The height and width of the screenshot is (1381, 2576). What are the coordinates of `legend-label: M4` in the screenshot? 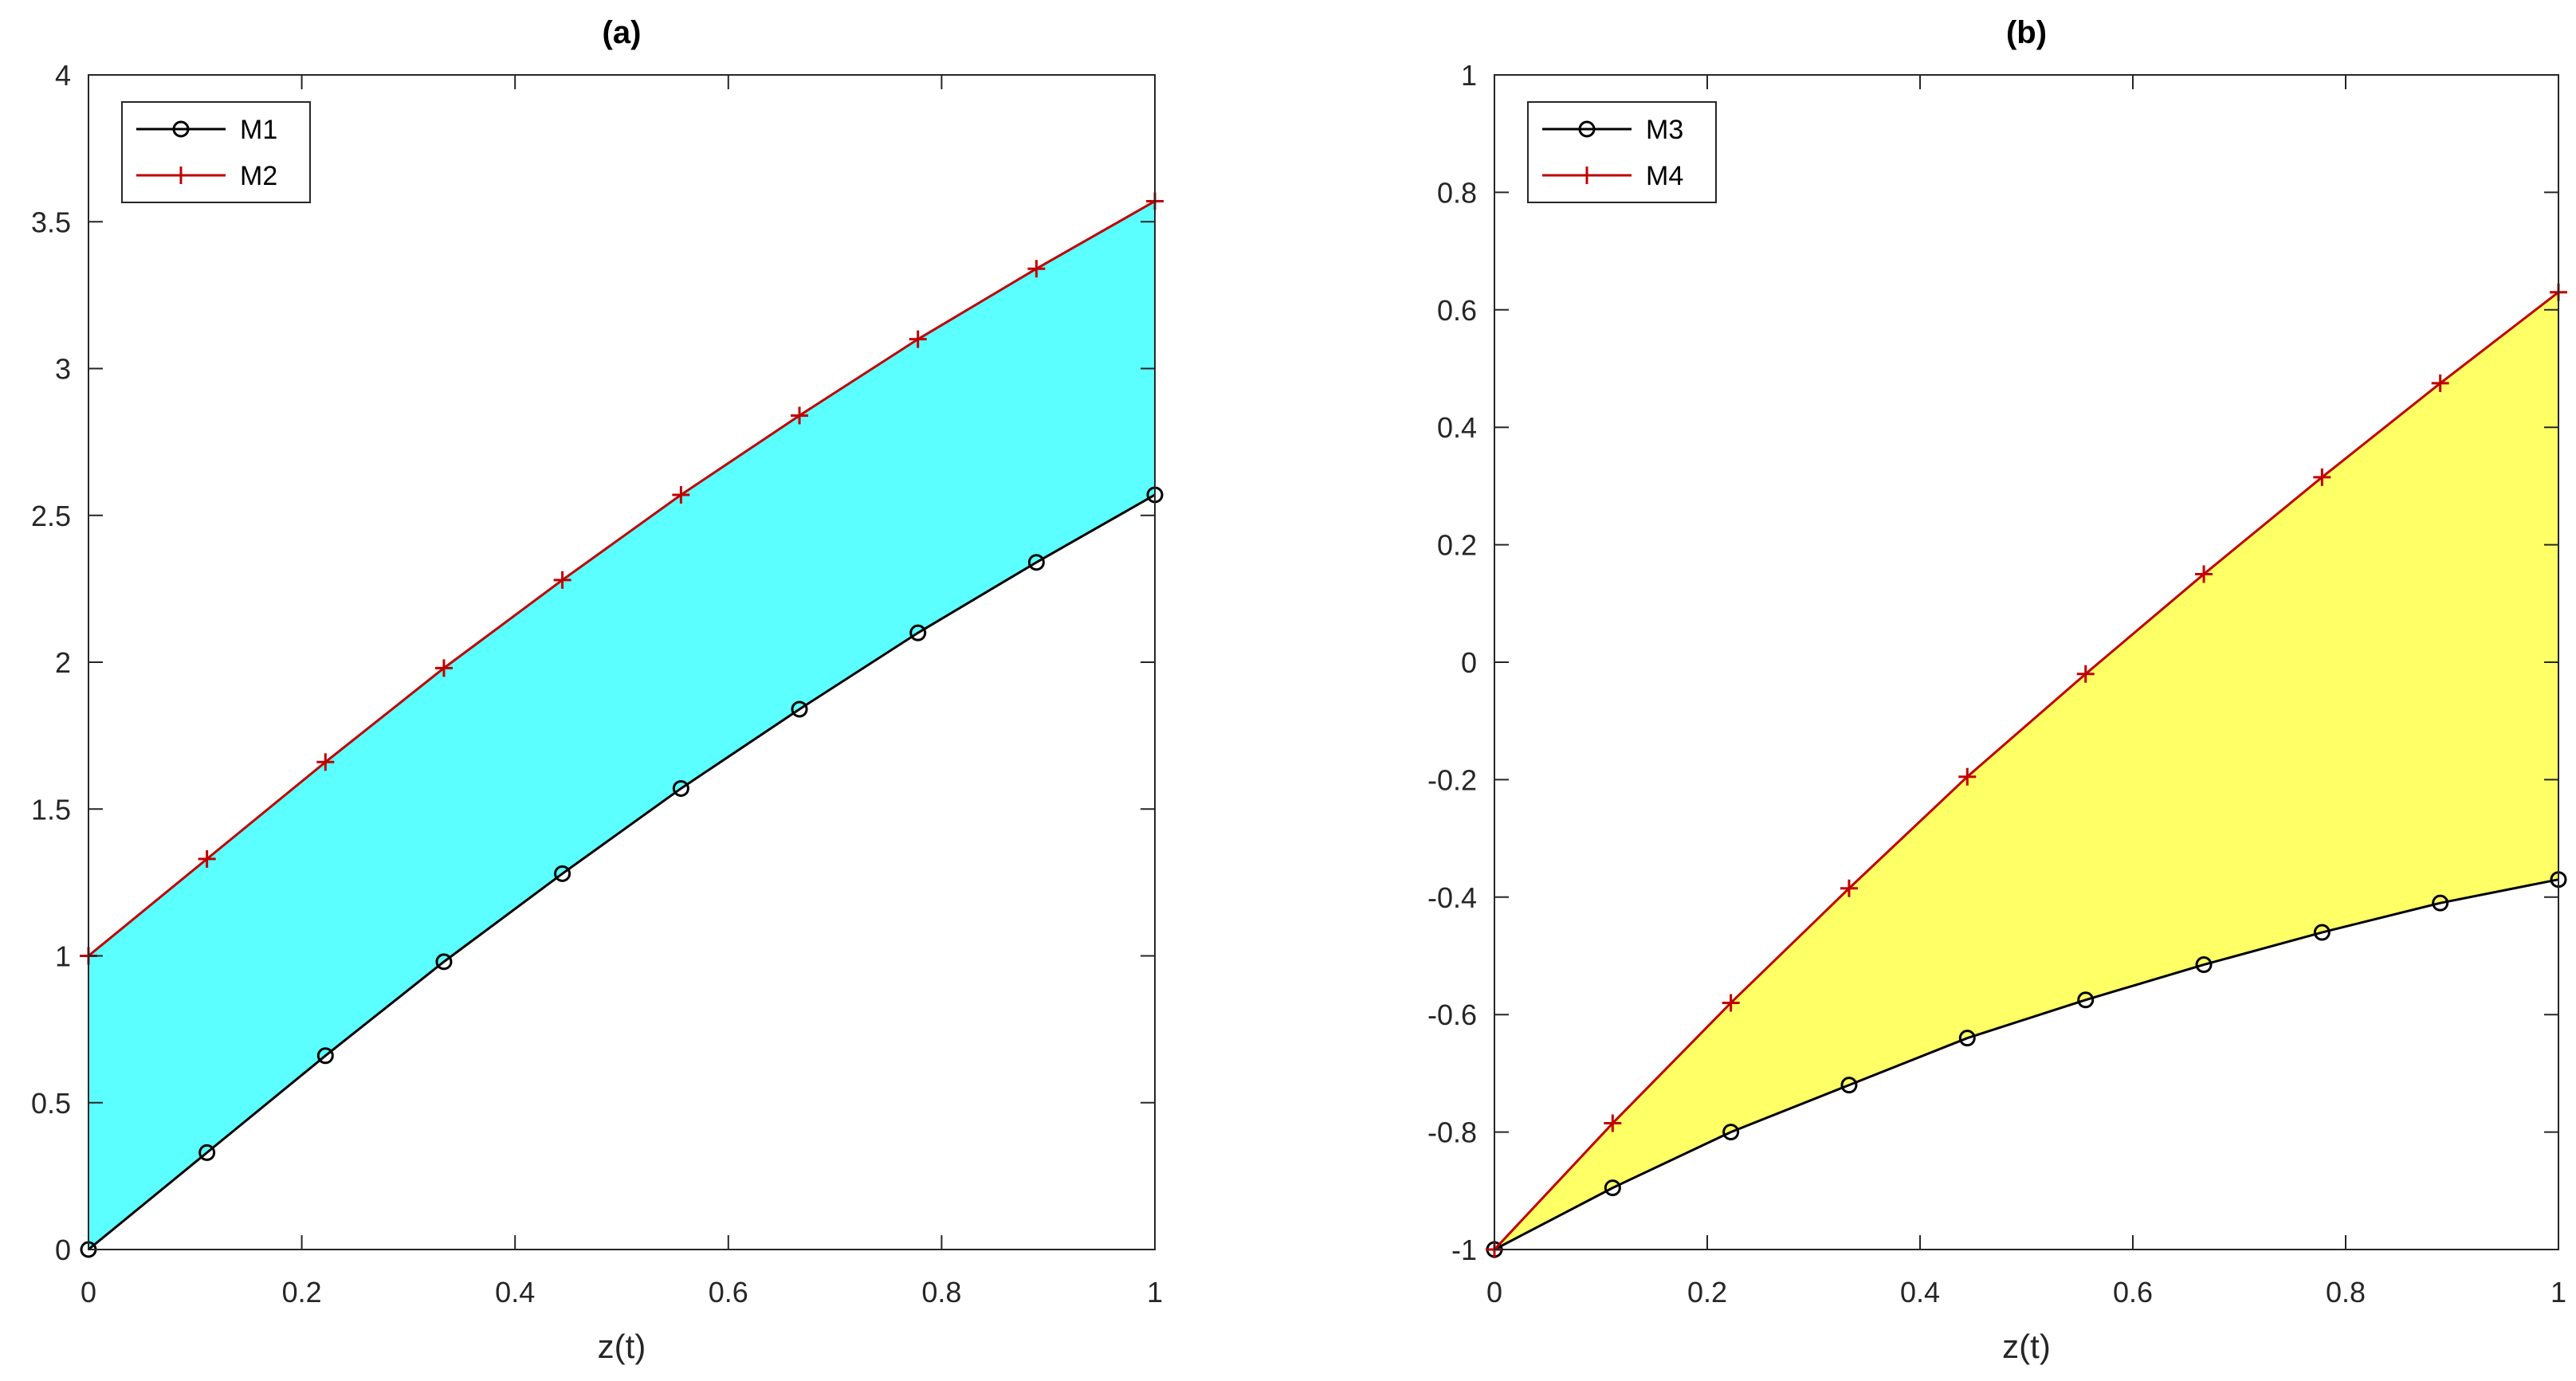 It's located at (1664, 176).